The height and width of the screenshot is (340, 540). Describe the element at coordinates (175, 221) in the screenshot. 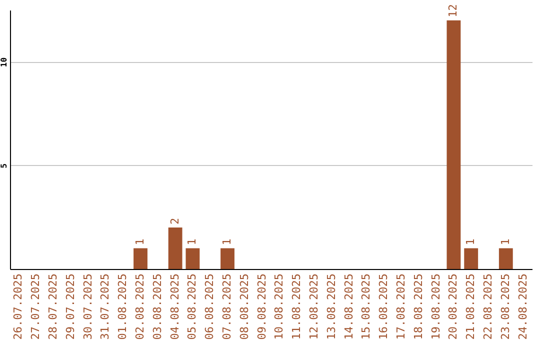

I see `data-label: 2` at that location.